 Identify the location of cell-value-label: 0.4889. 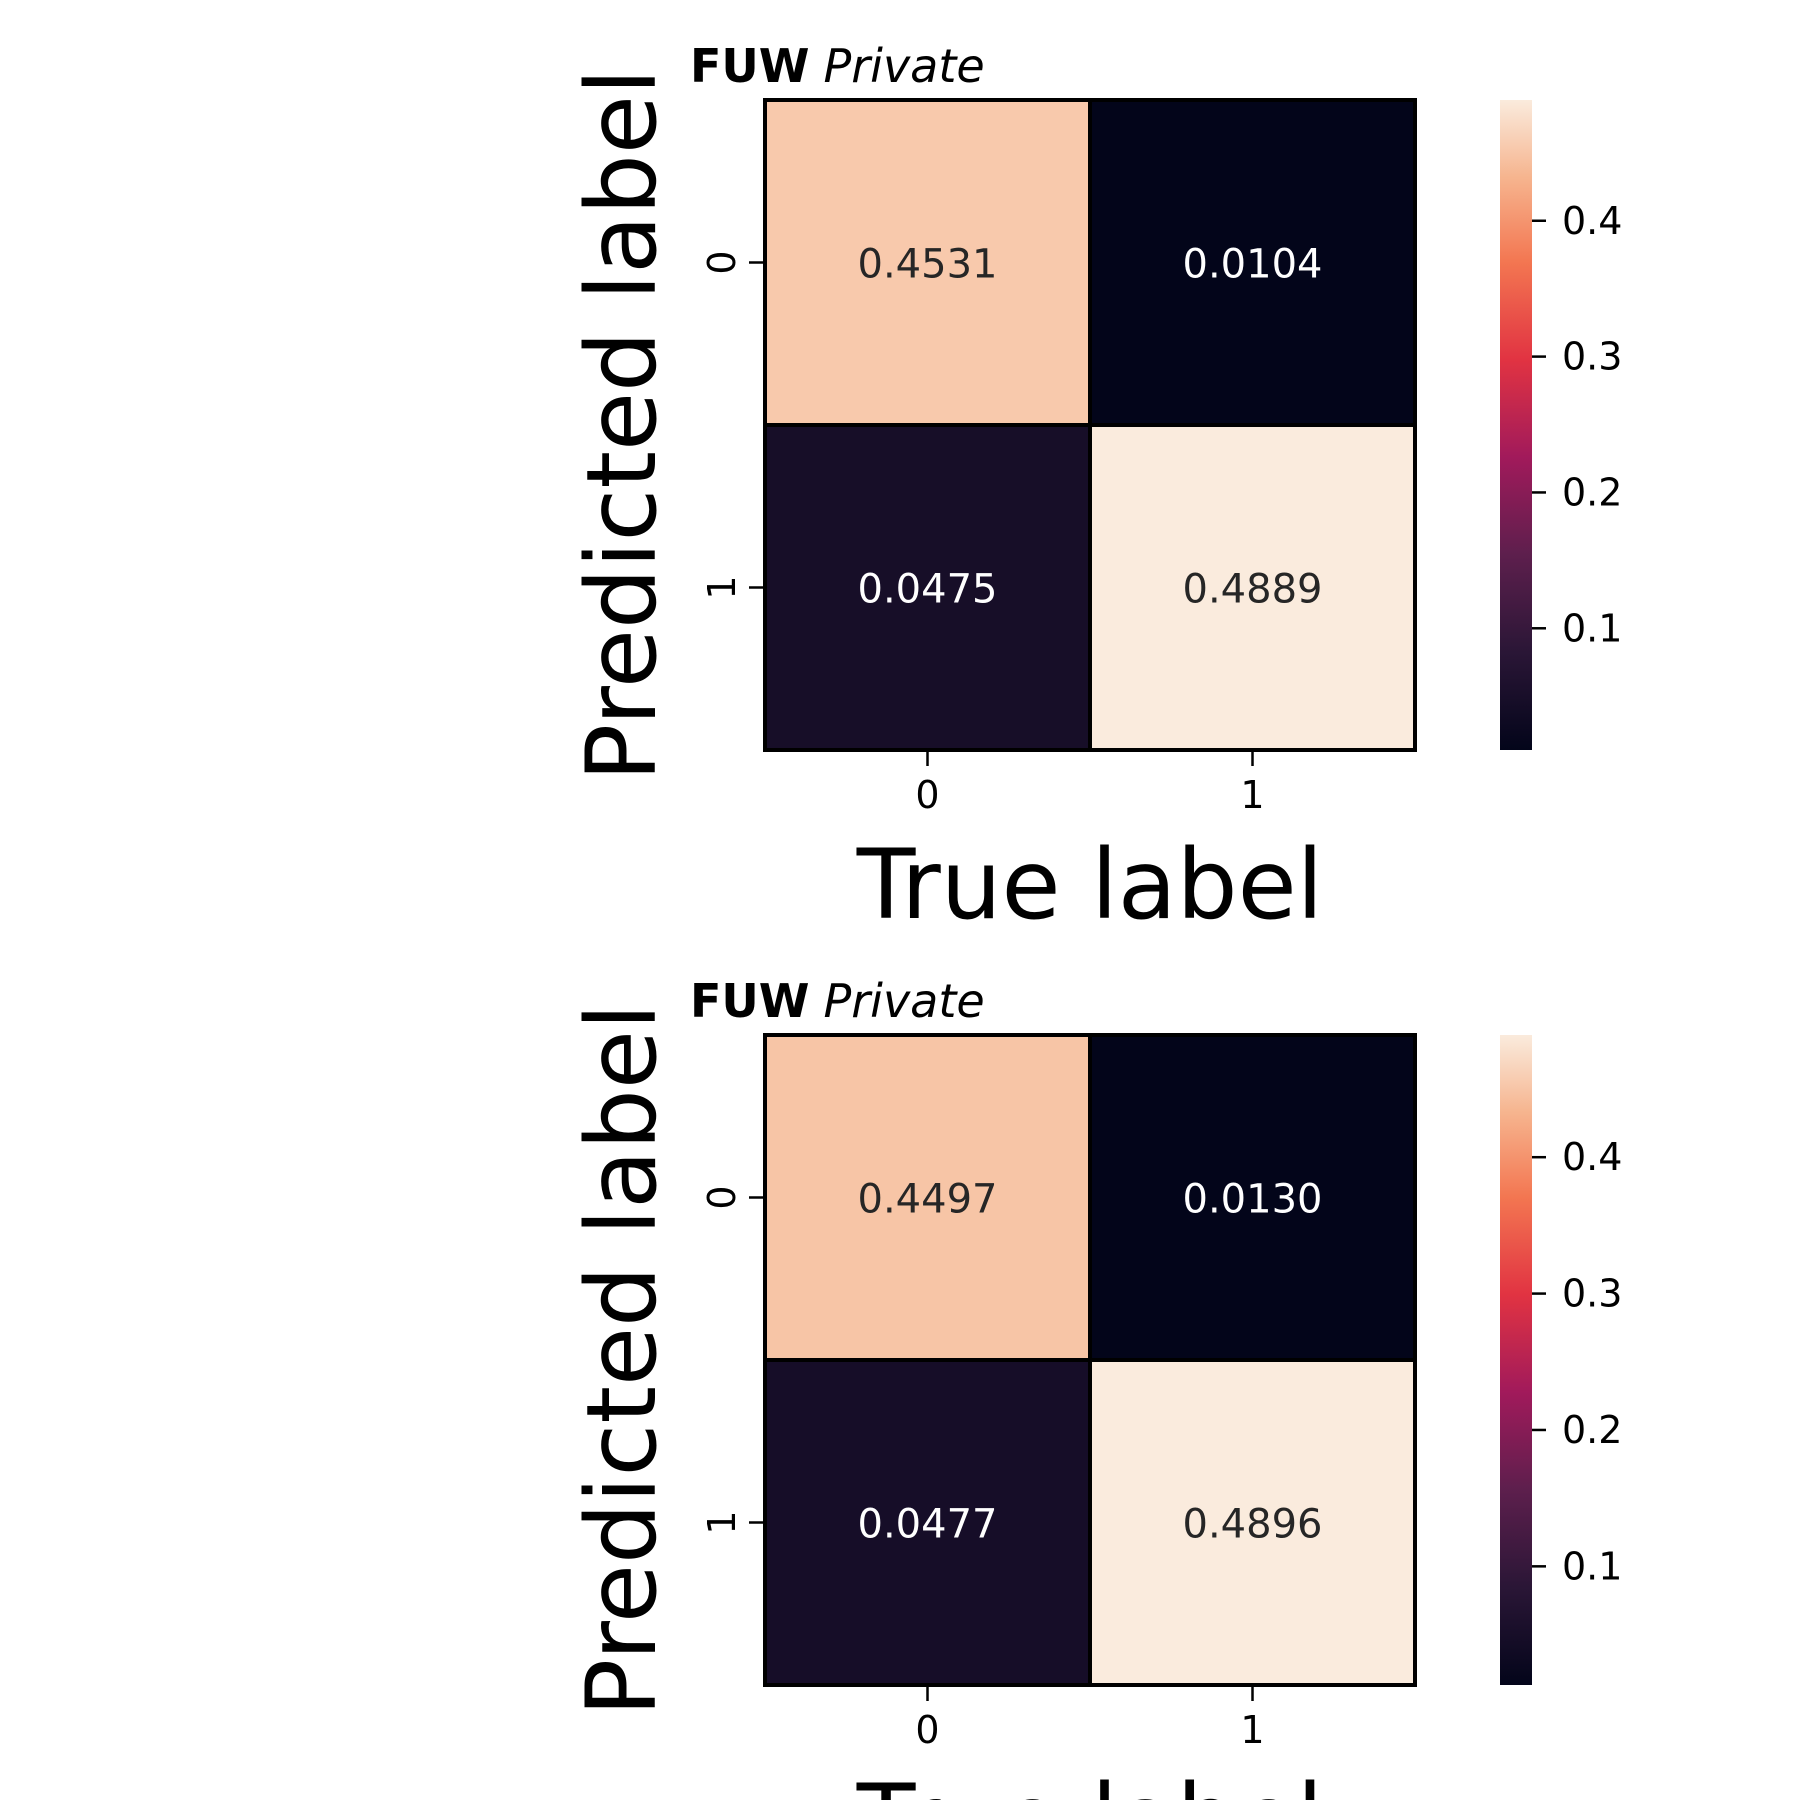
(1253, 590).